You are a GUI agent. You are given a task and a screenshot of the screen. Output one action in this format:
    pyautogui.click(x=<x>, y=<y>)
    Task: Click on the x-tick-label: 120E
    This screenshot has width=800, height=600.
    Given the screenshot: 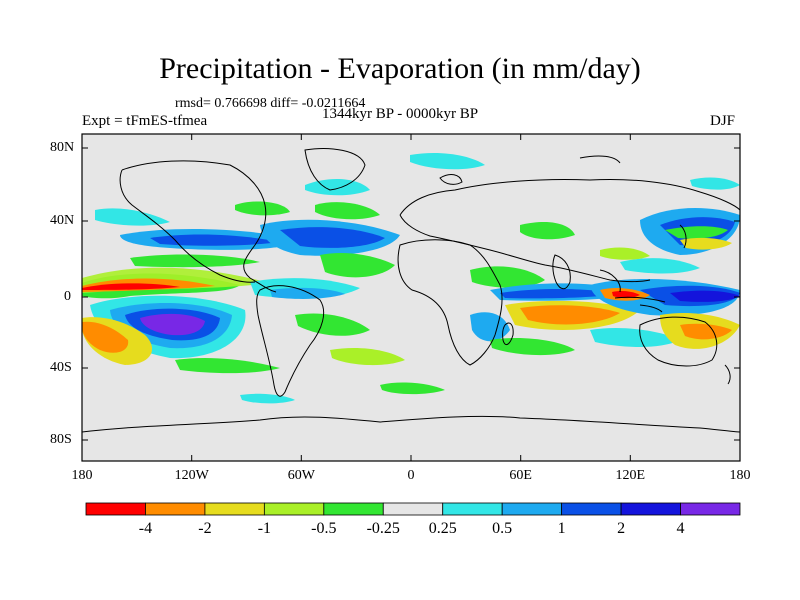 What is the action you would take?
    pyautogui.click(x=630, y=475)
    